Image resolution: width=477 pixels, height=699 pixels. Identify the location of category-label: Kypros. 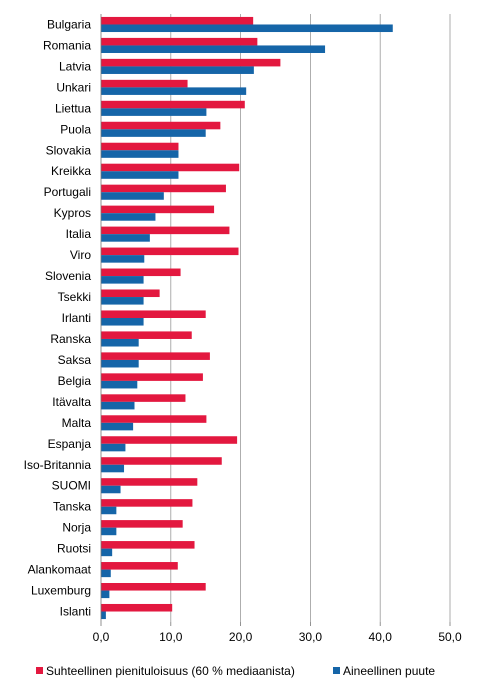
(72, 213).